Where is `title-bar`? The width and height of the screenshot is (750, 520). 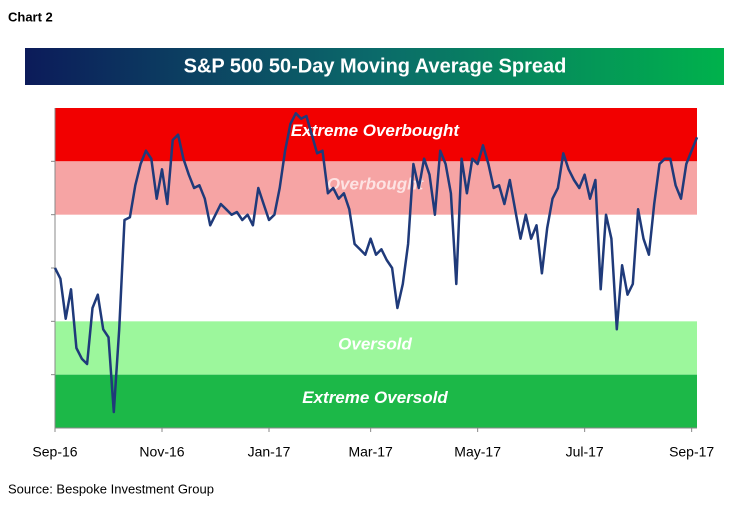 title-bar is located at coordinates (374, 66).